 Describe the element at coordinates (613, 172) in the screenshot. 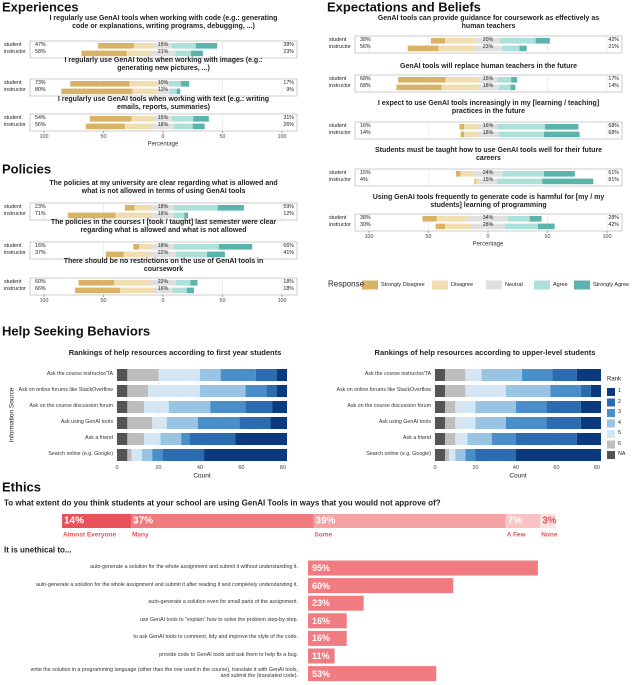

I see `percent-label: 61%` at that location.